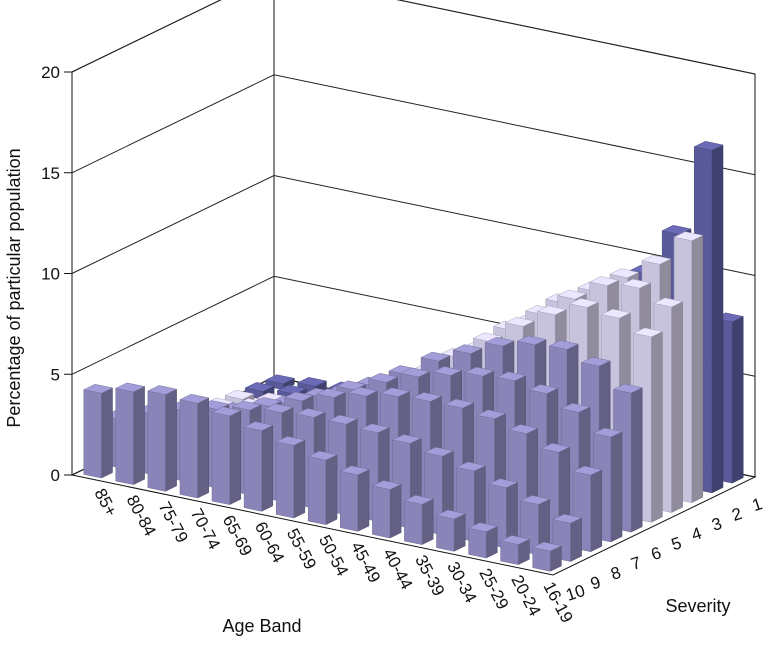 This screenshot has height=646, width=768. What do you see at coordinates (55, 374) in the screenshot?
I see `y-tick-label: 5` at bounding box center [55, 374].